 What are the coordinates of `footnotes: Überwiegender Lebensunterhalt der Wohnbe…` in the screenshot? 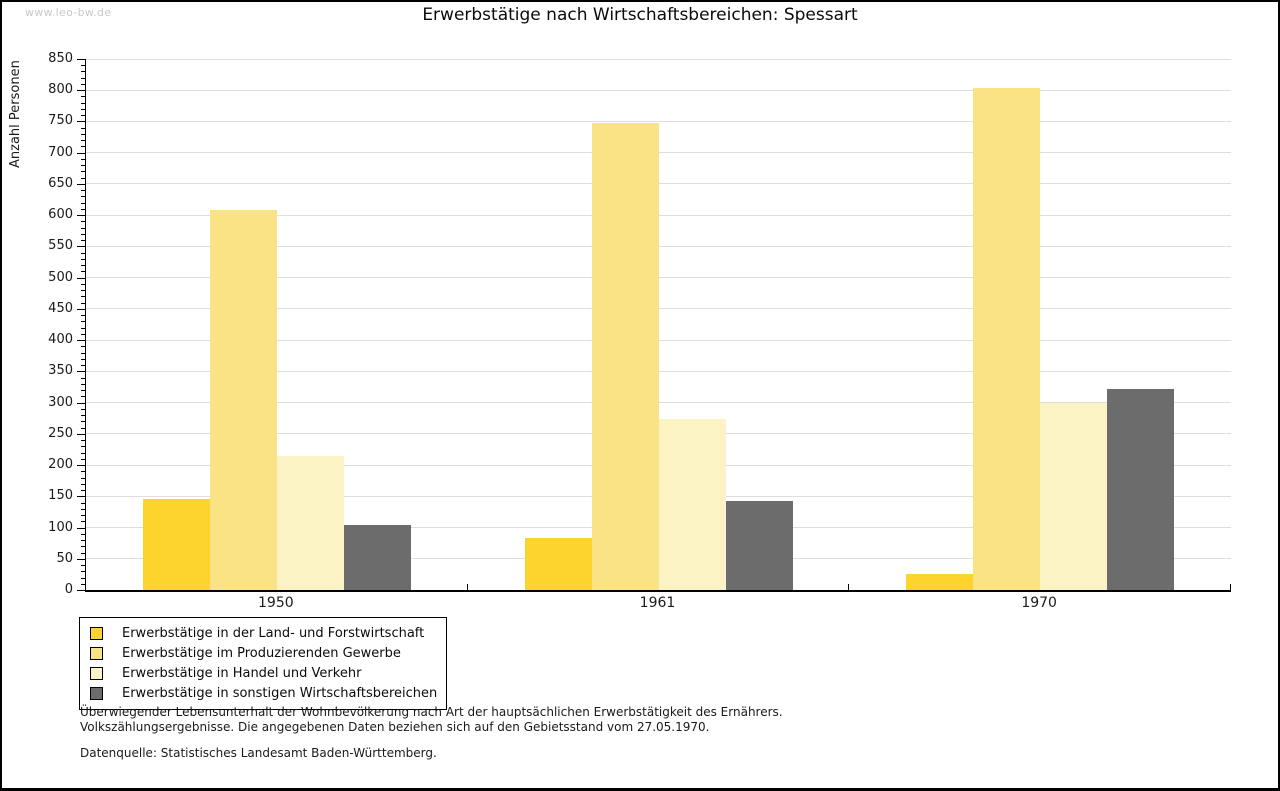 It's located at (431, 733).